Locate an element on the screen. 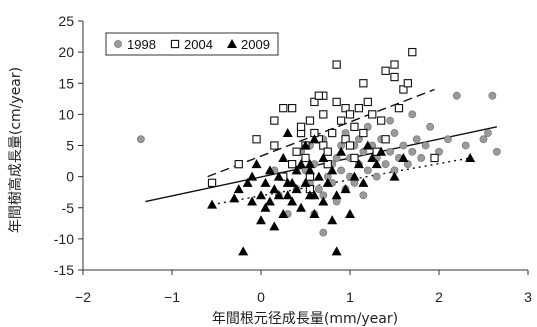  legend-label-1998: 1998 is located at coordinates (141, 44).